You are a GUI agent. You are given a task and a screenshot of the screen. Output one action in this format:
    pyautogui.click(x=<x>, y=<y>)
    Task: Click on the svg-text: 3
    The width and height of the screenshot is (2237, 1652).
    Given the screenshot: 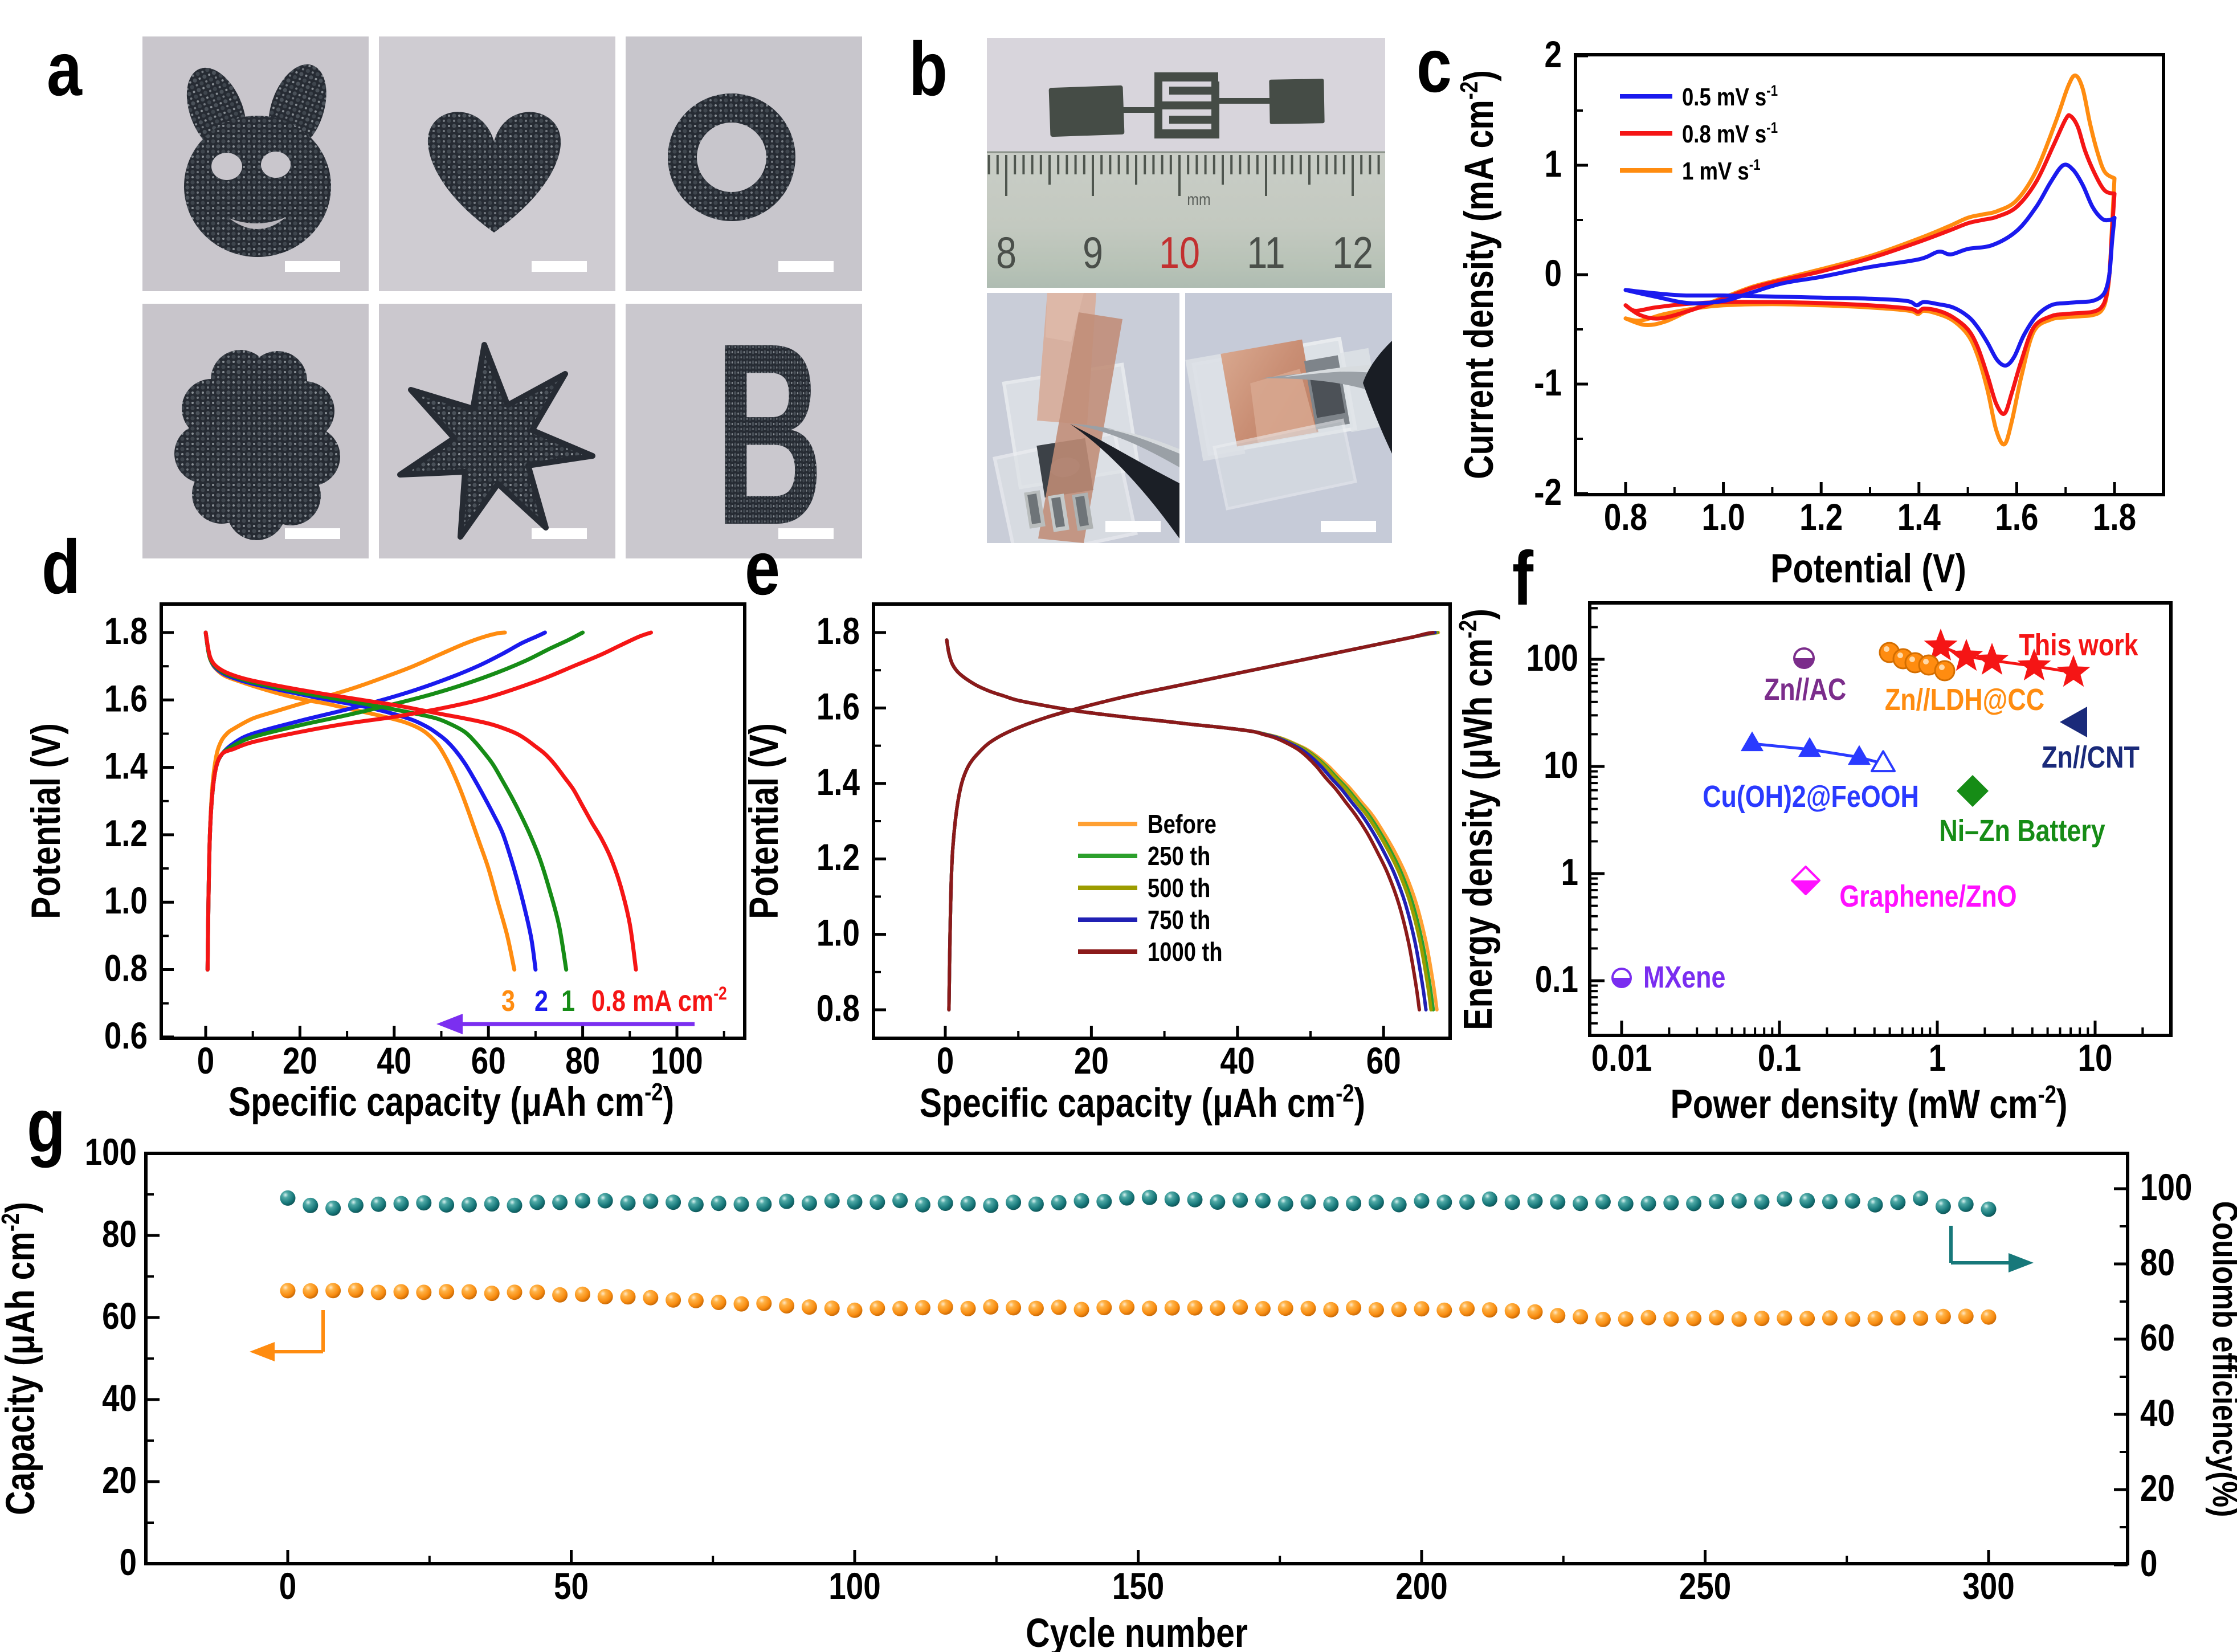 What is the action you would take?
    pyautogui.click(x=508, y=1001)
    